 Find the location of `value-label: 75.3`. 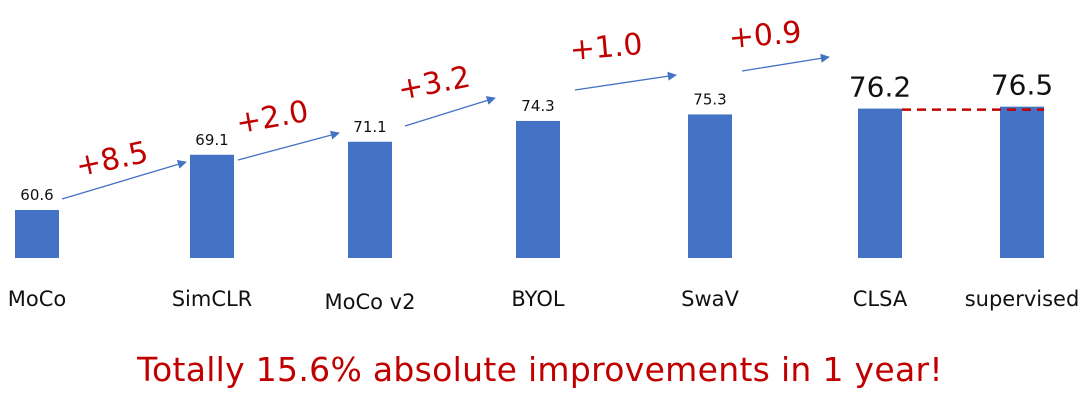

value-label: 75.3 is located at coordinates (709, 99).